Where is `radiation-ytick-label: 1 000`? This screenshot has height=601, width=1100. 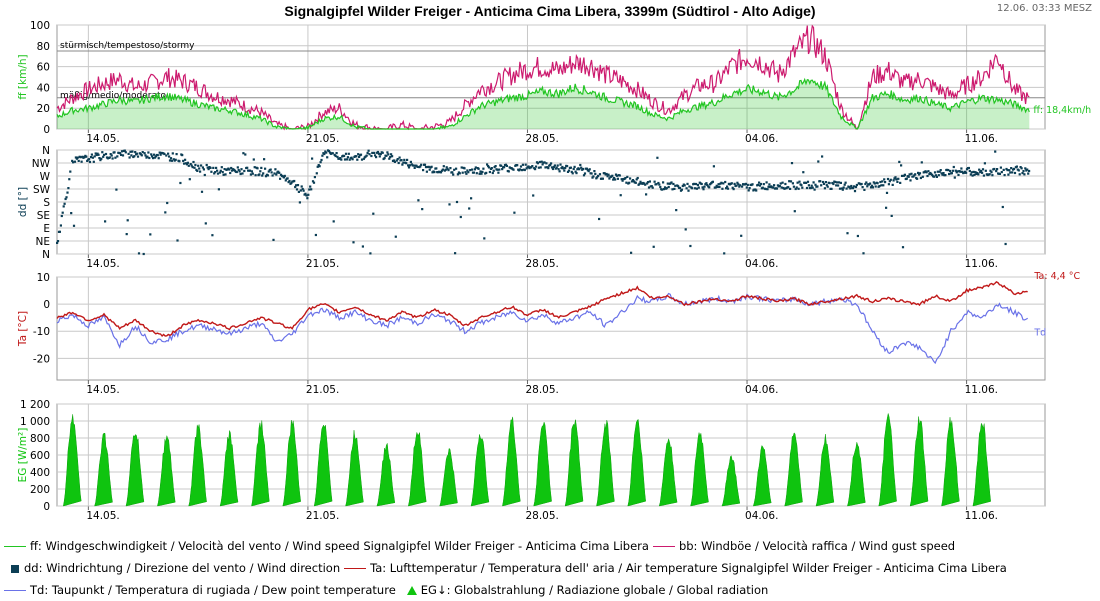 radiation-ytick-label: 1 000 is located at coordinates (35, 422).